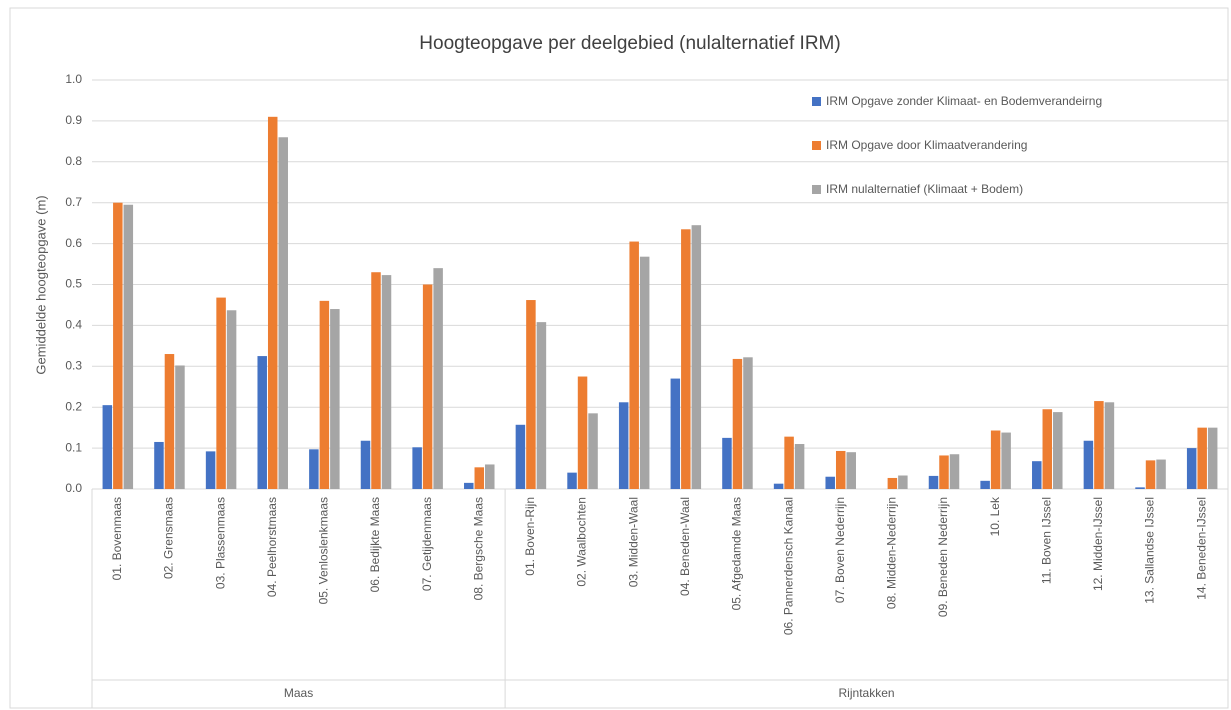 The width and height of the screenshot is (1231, 710). Describe the element at coordinates (685, 546) in the screenshot. I see `x-tick-label: 04. Beneden-Waal` at that location.